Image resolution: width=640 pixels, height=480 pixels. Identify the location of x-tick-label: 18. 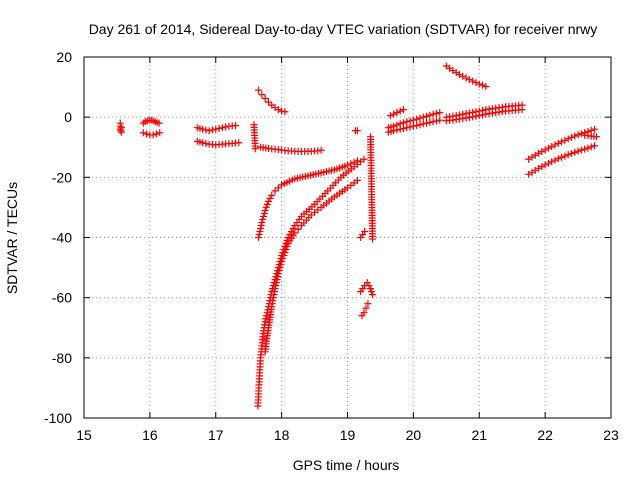
(282, 435).